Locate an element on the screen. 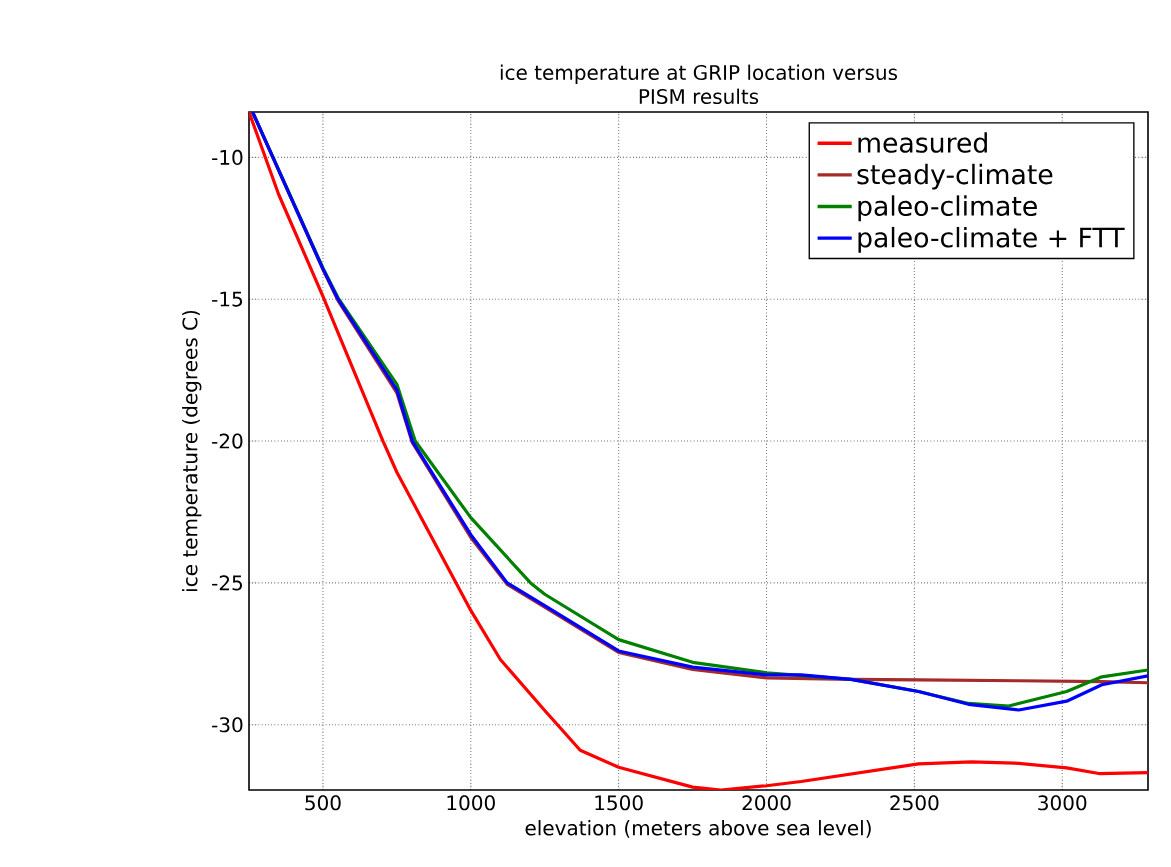  x-tick-label: 500 is located at coordinates (323, 803).